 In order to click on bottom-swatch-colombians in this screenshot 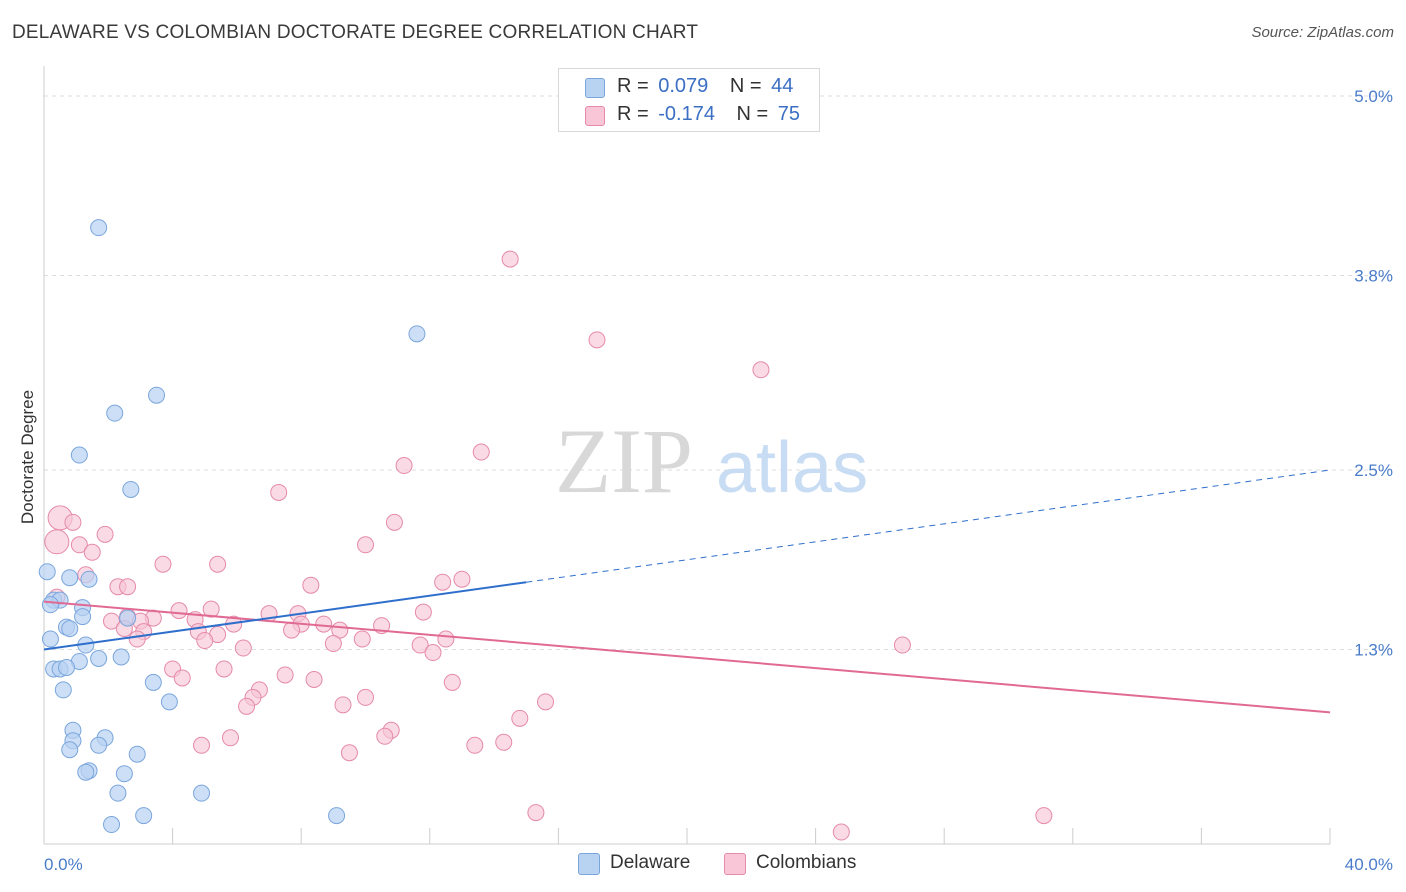, I will do `click(735, 864)`.